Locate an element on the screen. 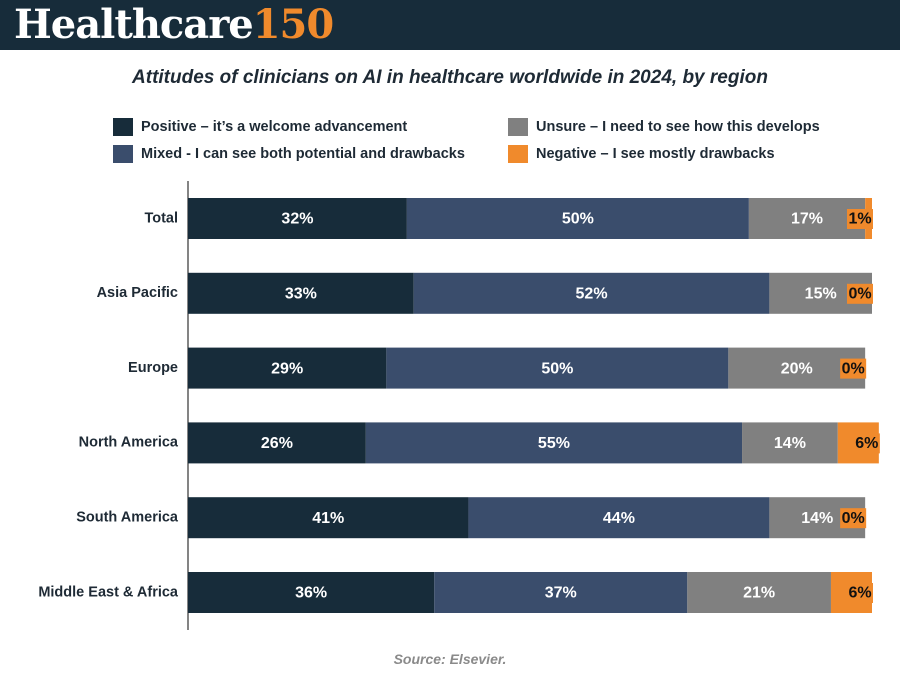 This screenshot has width=900, height=675. data-label-north-america-positive: 26% is located at coordinates (277, 443).